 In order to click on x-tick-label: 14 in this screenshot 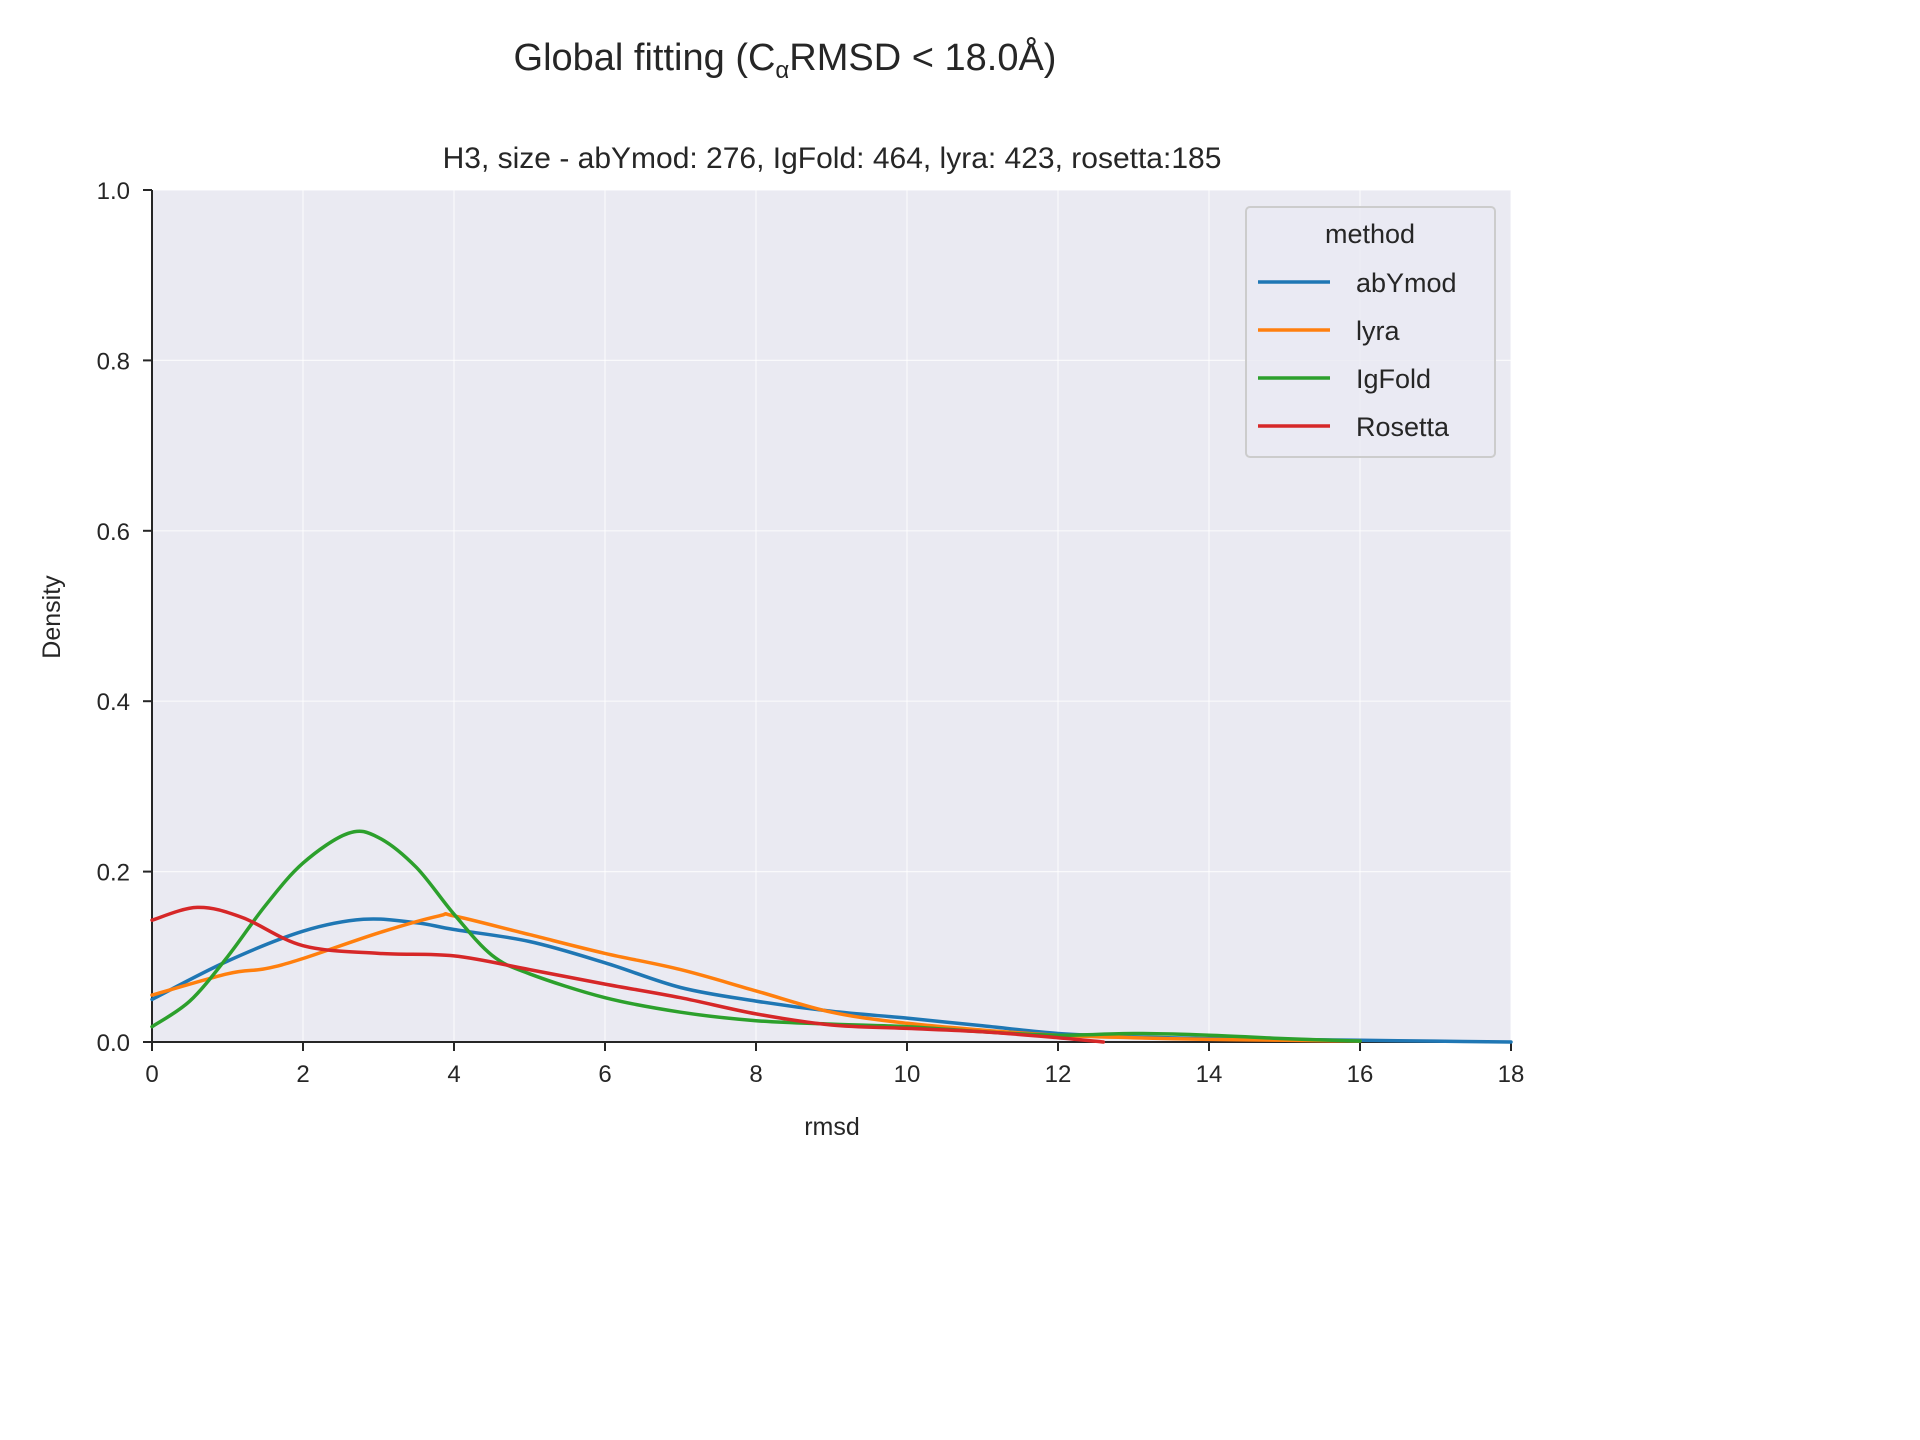, I will do `click(1209, 1074)`.